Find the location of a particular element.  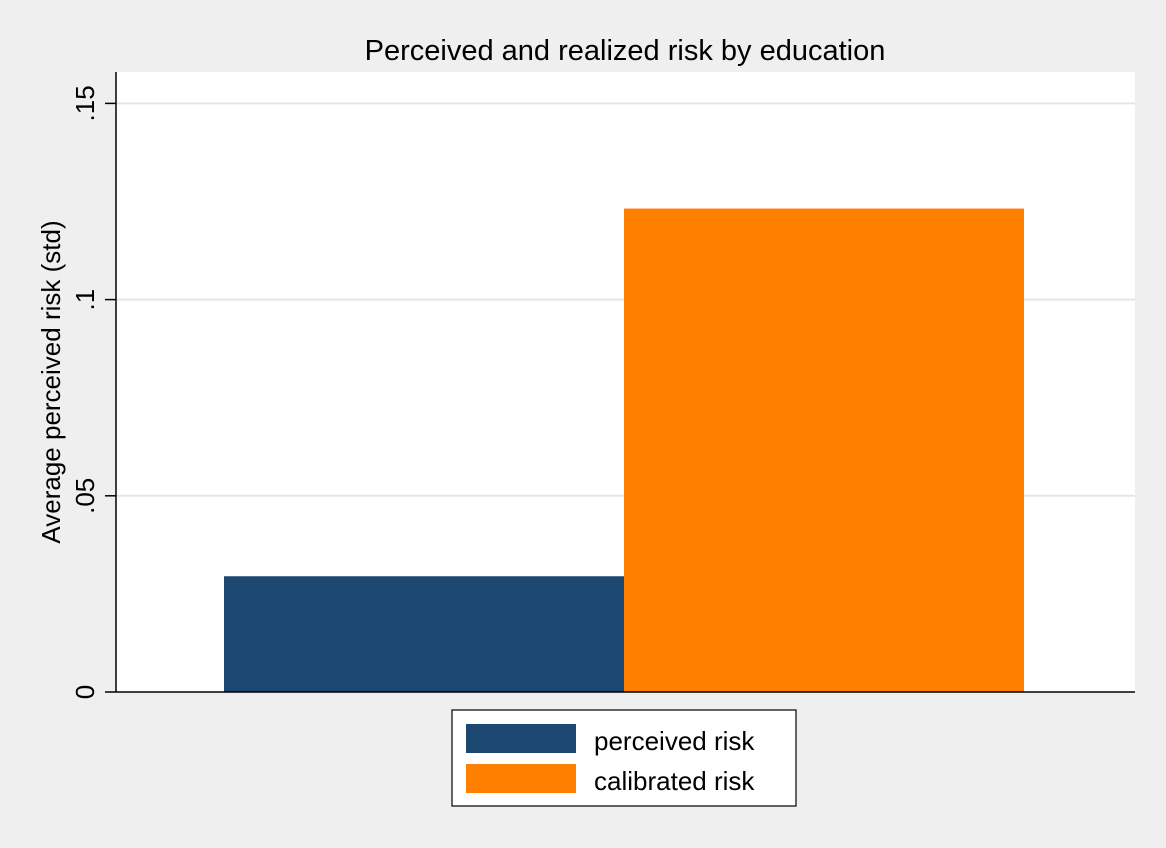

legend-label: calibrated risk is located at coordinates (674, 781).